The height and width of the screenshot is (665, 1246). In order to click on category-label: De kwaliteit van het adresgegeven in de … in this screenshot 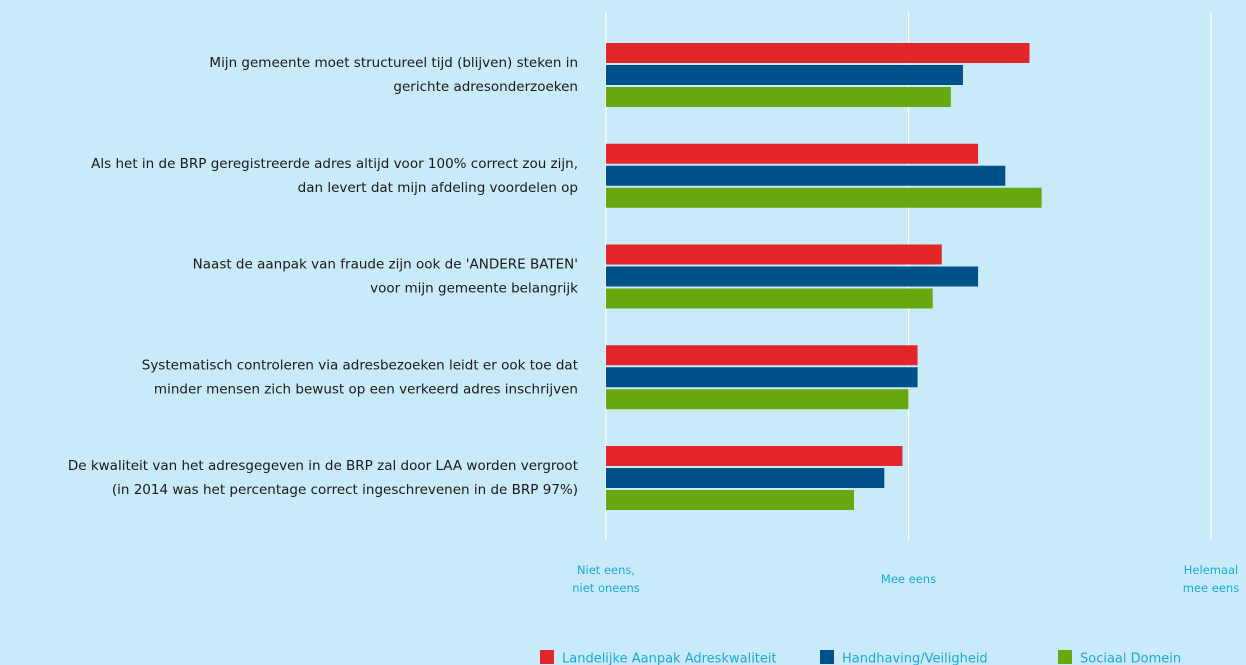, I will do `click(323, 478)`.